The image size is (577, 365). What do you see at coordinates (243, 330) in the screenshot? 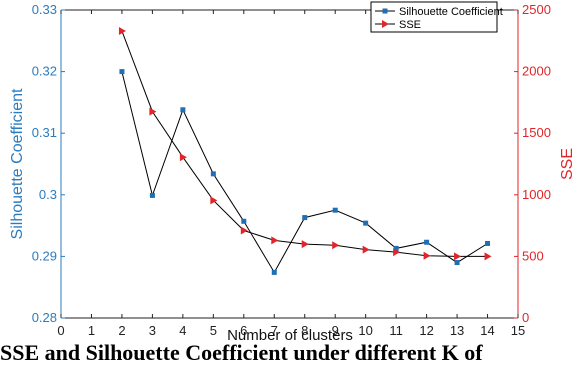
I see `x-tick-label: 6` at bounding box center [243, 330].